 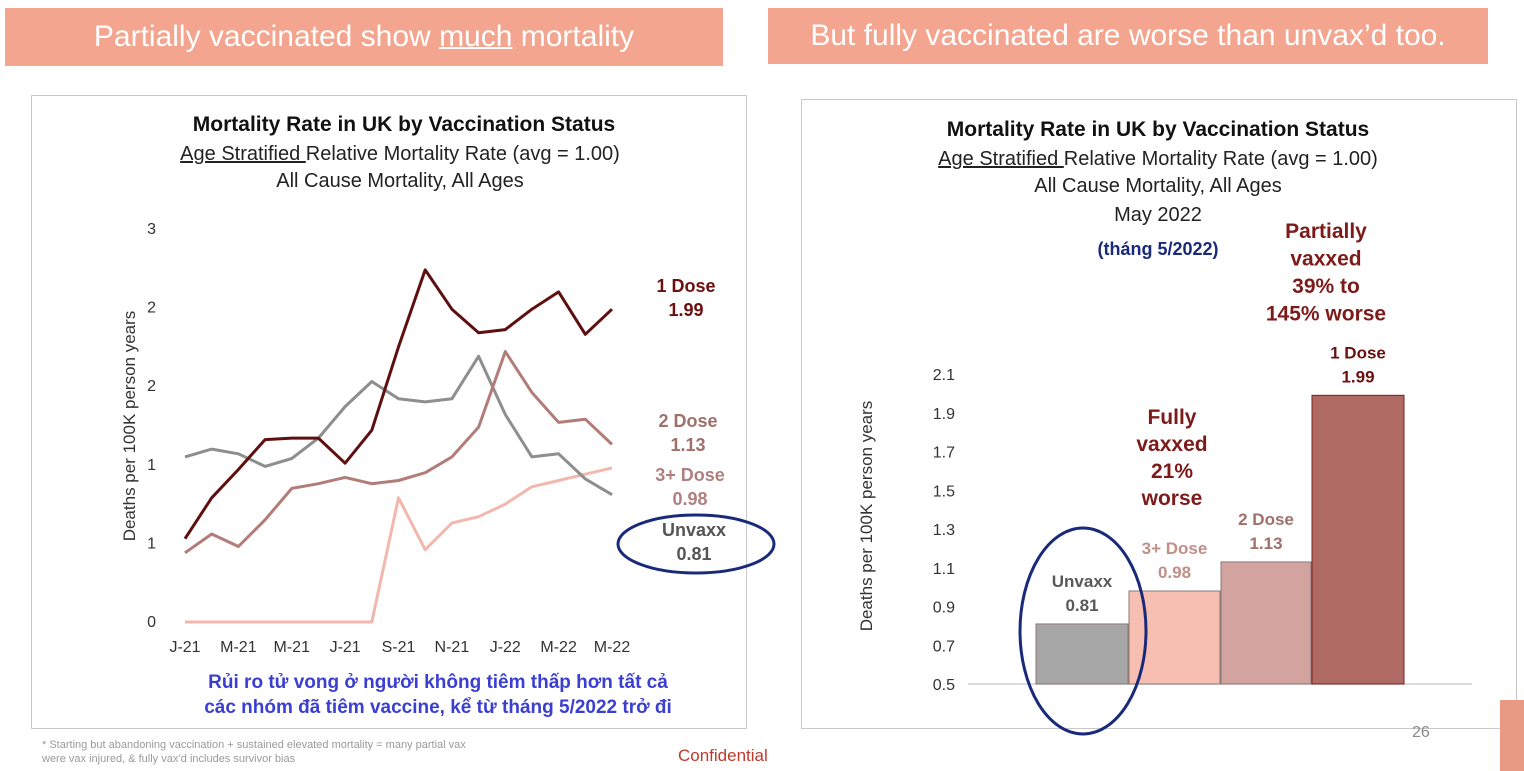 I want to click on partially-vaxxed-annotation: Partially, so click(x=1326, y=231).